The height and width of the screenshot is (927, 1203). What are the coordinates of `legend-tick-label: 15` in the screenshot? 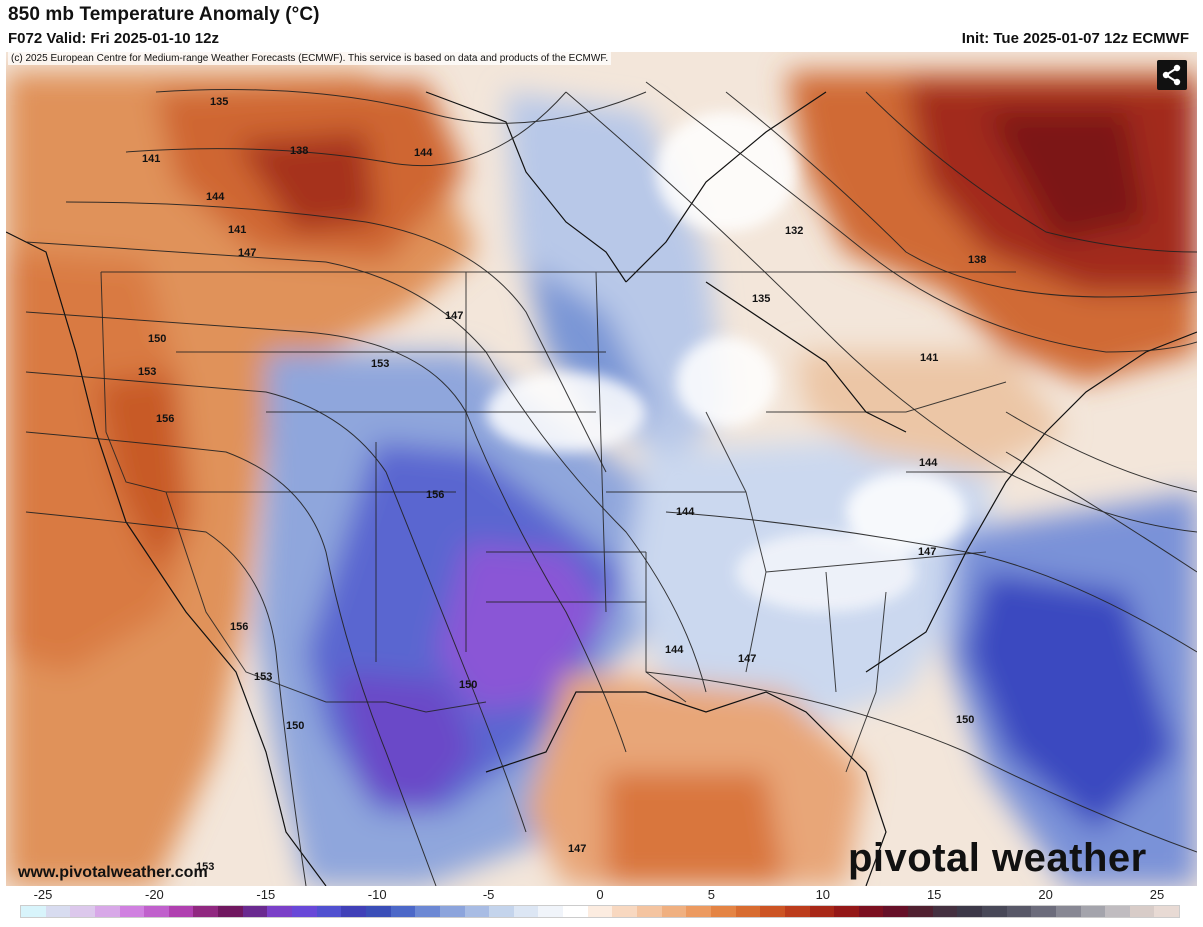 It's located at (934, 894).